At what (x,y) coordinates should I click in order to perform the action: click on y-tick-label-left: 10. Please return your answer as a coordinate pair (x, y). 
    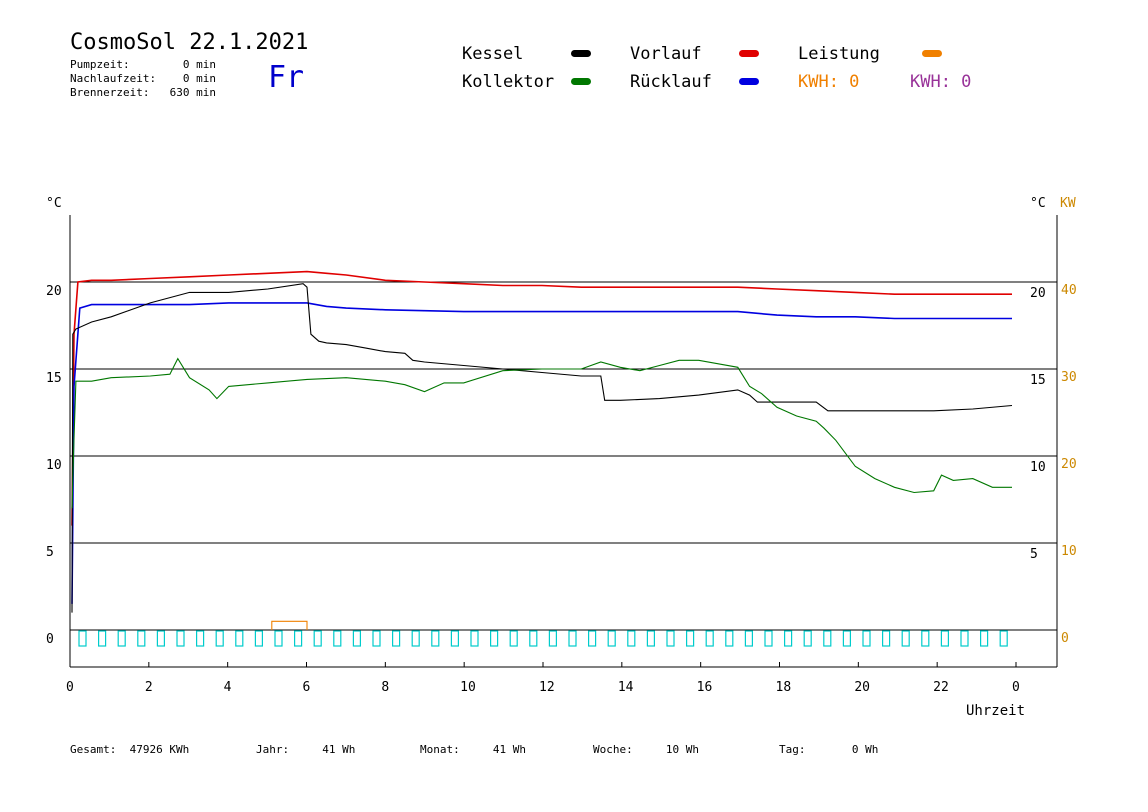
    Looking at the image, I should click on (54, 465).